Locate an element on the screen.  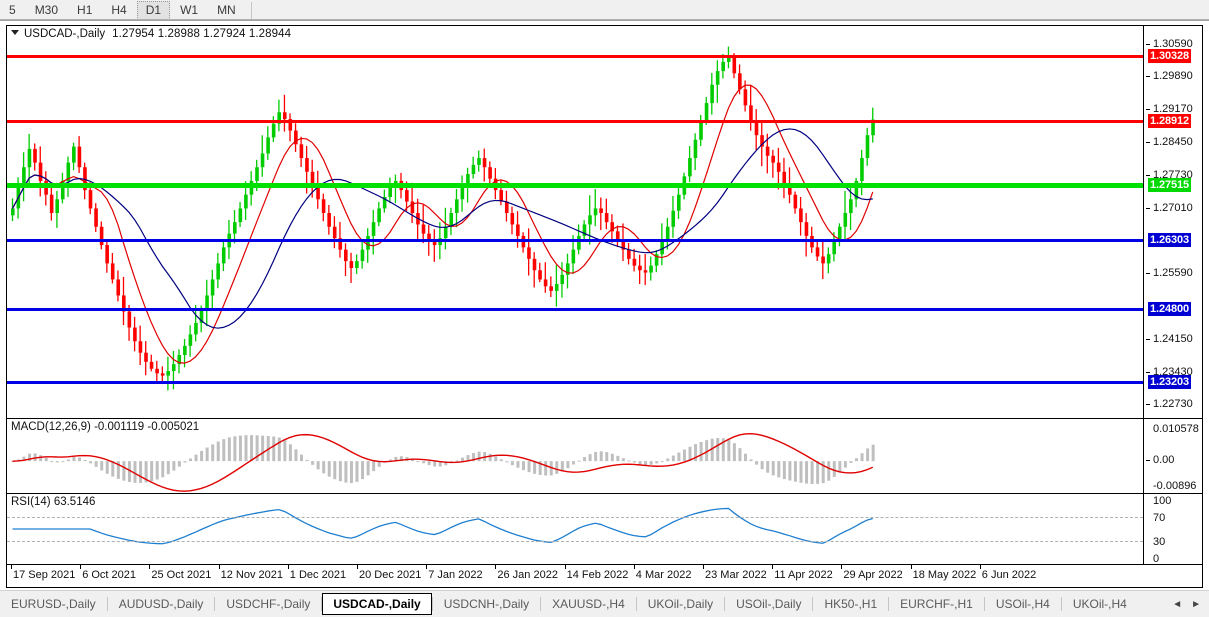
date-tick-label: 18 May 2022 is located at coordinates (944, 575).